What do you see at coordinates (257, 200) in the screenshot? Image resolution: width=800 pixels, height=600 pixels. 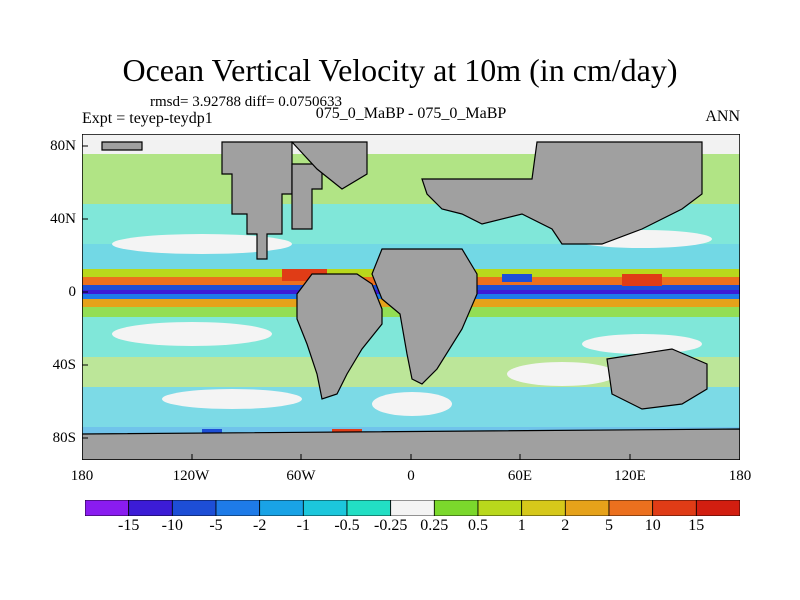 I see `land-north-america` at bounding box center [257, 200].